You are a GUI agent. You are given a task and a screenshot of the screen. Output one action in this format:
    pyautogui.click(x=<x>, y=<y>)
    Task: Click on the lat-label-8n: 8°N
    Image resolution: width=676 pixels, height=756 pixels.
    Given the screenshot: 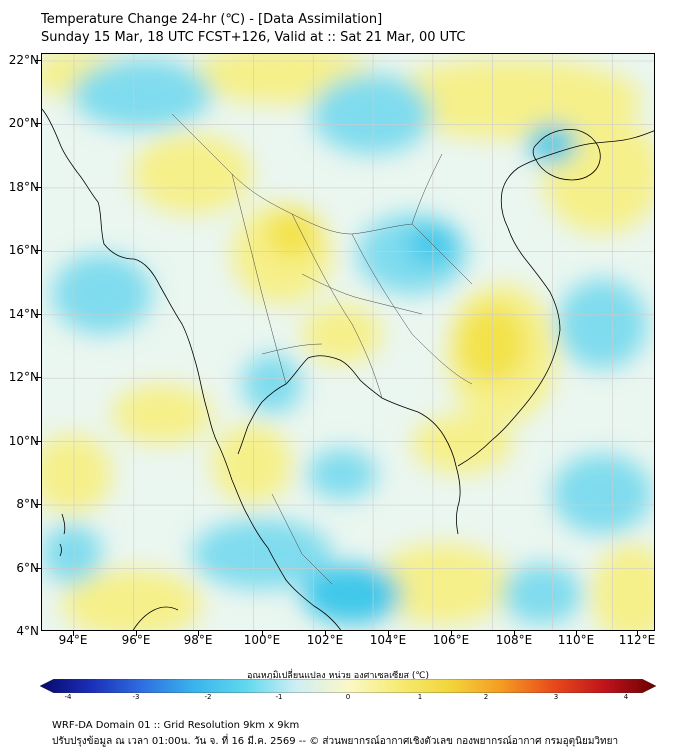 What is the action you would take?
    pyautogui.click(x=27, y=504)
    